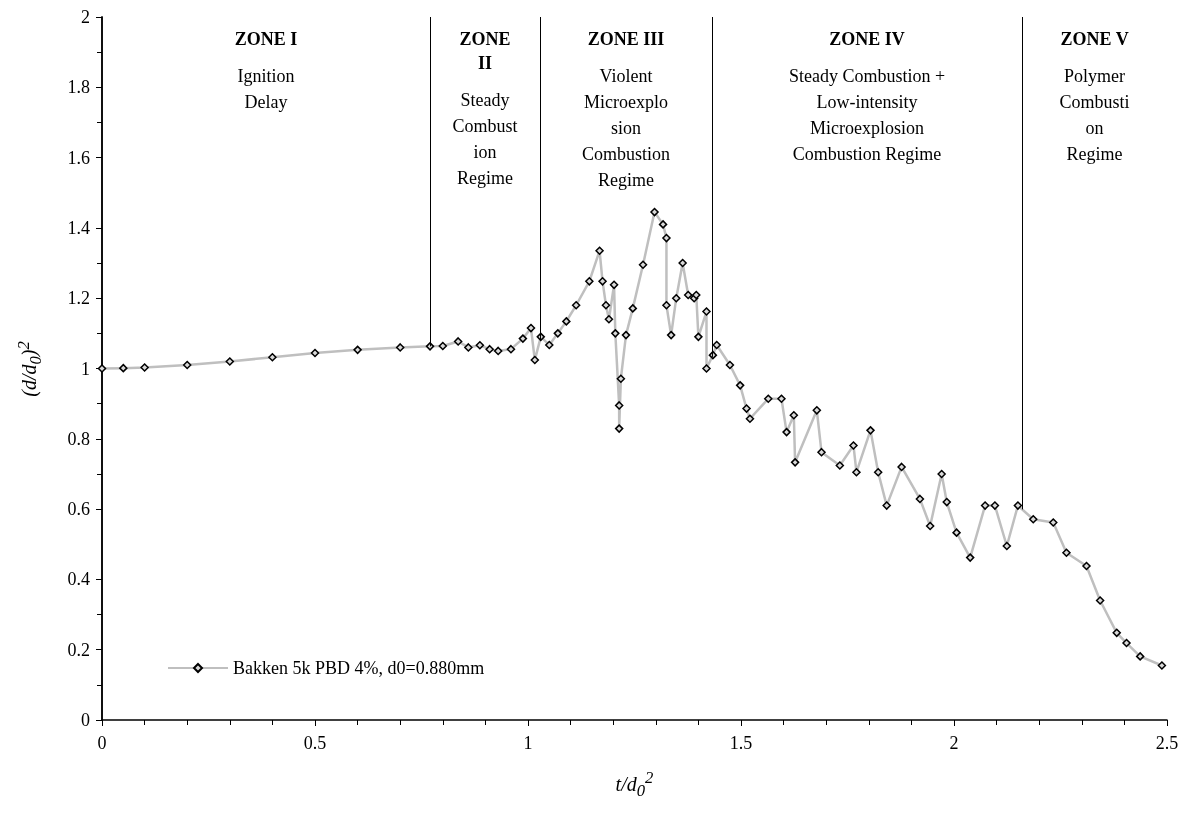 The image size is (1191, 818). What do you see at coordinates (867, 96) in the screenshot?
I see `annotation: ZONE IV Steady Combustion + Low-intensity Microexplosion Combustion Regime` at bounding box center [867, 96].